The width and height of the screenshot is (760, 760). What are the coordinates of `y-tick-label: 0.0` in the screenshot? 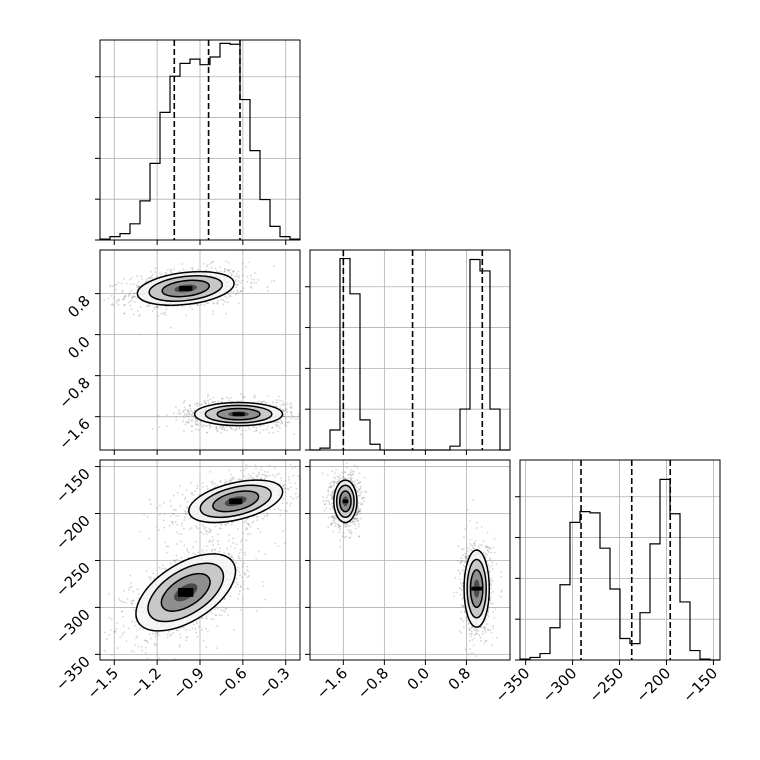 It's located at (79, 348).